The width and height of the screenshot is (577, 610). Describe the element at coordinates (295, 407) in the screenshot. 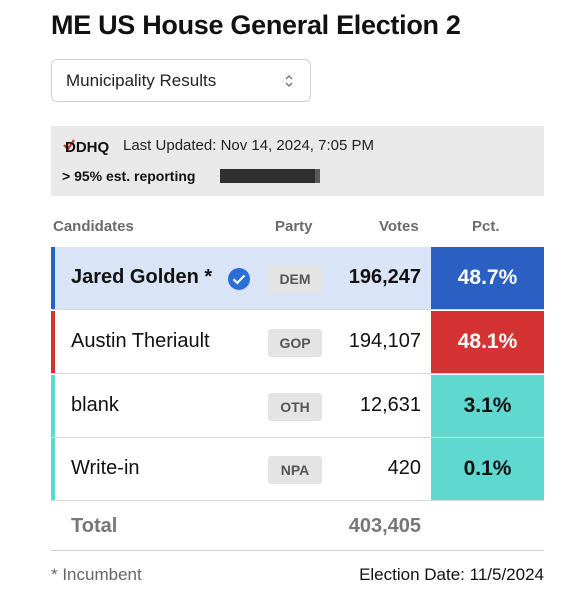

I see `party-badge: OTH` at that location.